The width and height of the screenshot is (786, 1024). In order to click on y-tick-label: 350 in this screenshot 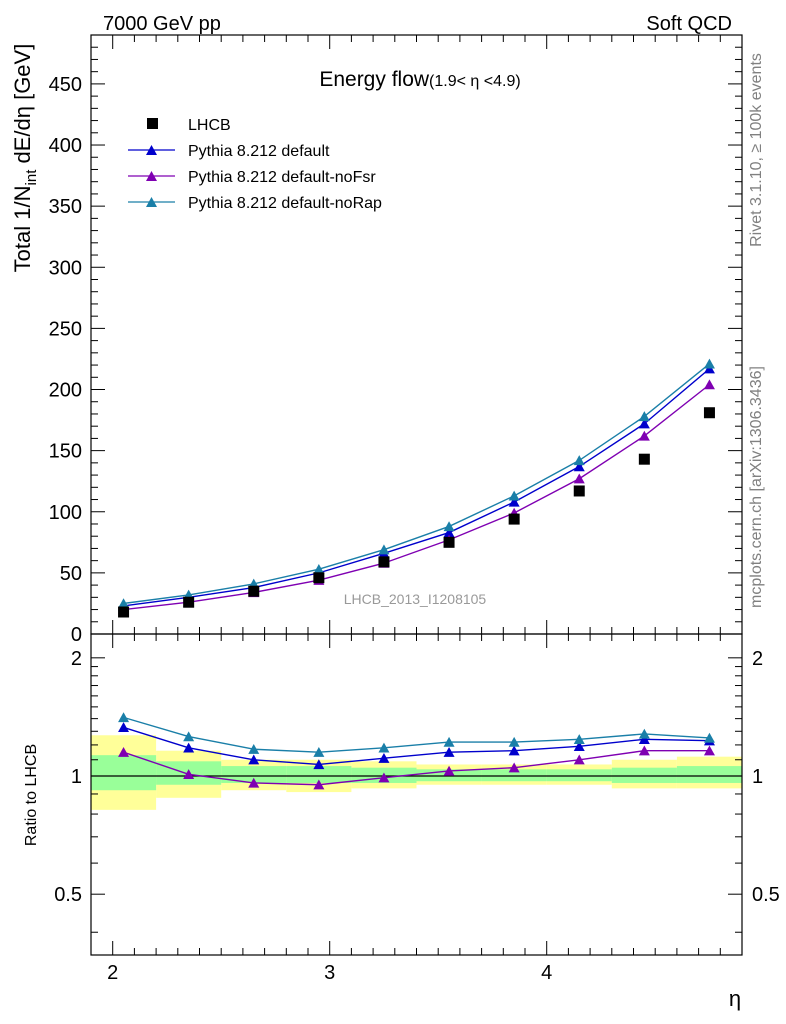, I will do `click(65, 207)`.